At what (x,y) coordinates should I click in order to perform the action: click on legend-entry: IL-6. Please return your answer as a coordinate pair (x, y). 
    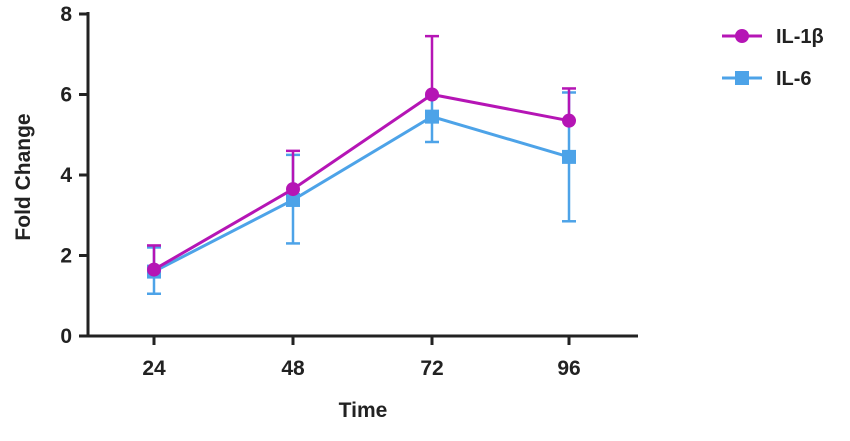
    Looking at the image, I should click on (767, 79).